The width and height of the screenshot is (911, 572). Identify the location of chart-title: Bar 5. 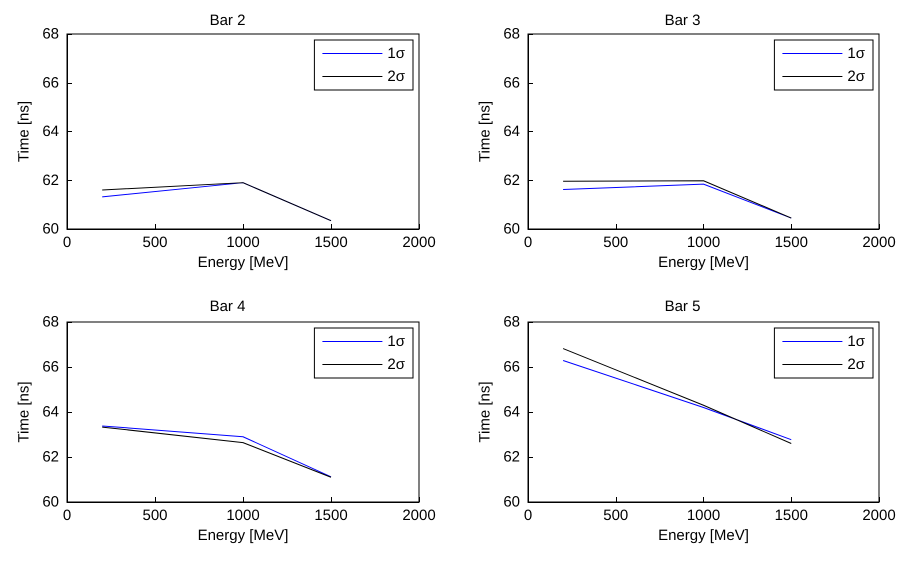
(682, 306).